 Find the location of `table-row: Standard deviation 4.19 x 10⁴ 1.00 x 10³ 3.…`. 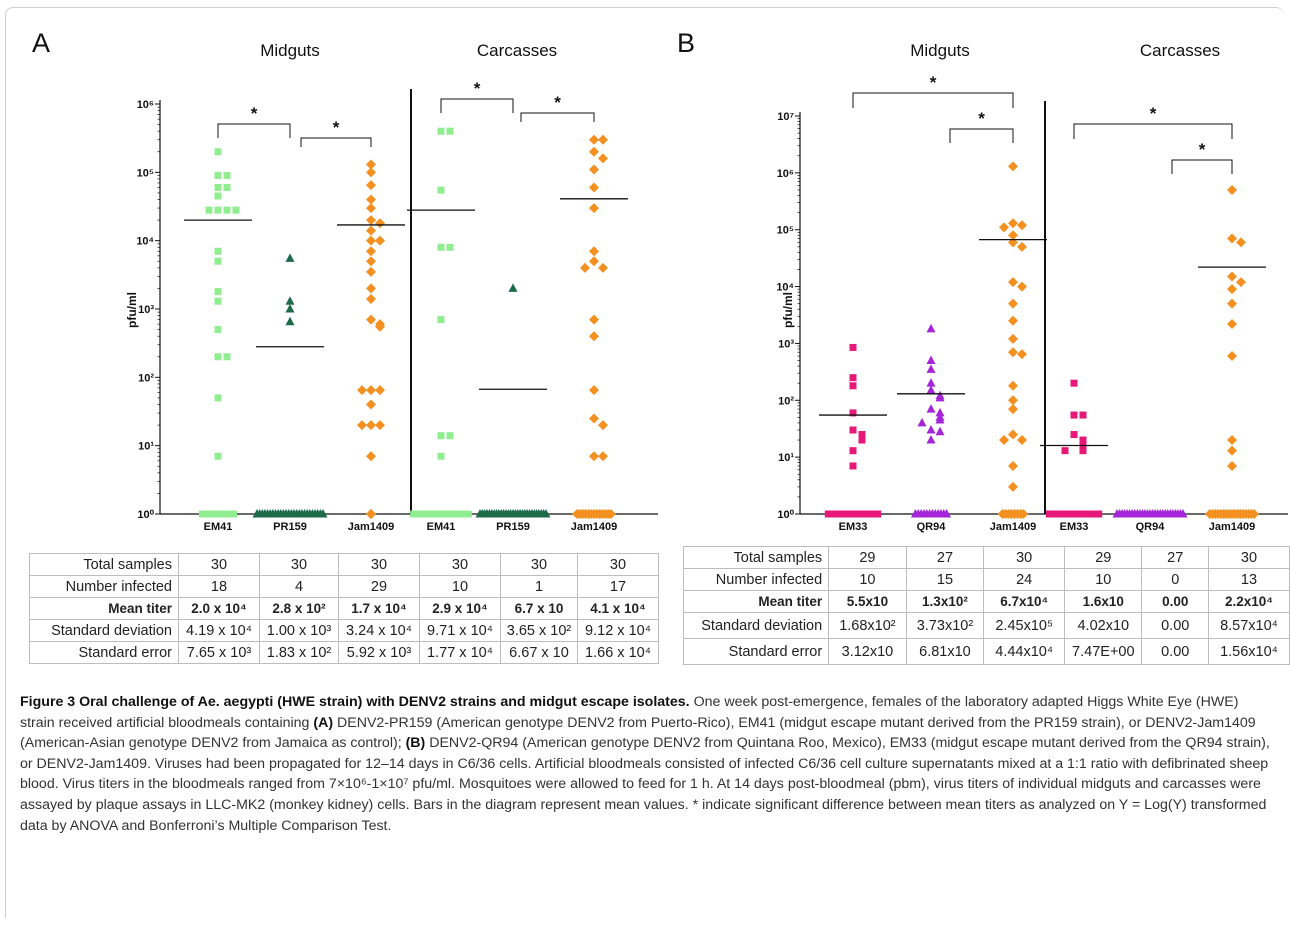

table-row: Standard deviation 4.19 x 10⁴ 1.00 x 10³ 3.… is located at coordinates (344, 630).